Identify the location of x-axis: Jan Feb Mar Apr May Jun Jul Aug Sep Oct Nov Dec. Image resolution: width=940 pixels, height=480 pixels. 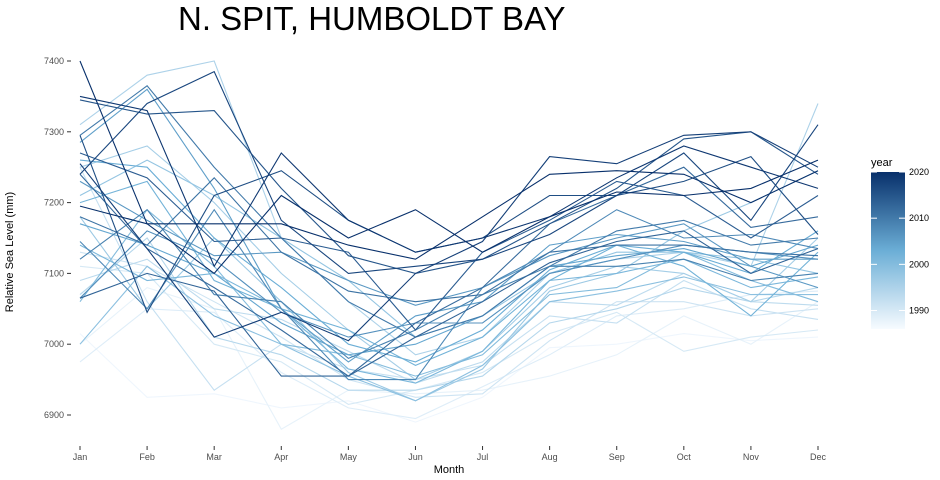
(450, 454).